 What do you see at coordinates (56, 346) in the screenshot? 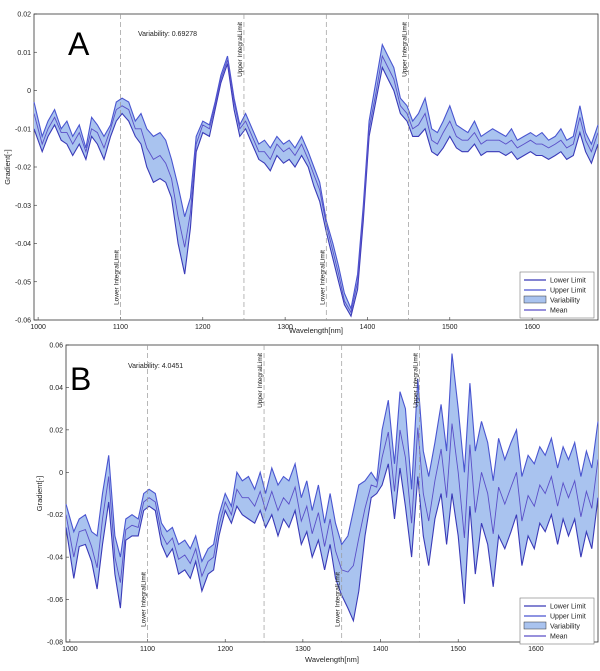
I see `y-tick-label: 0.06` at bounding box center [56, 346].